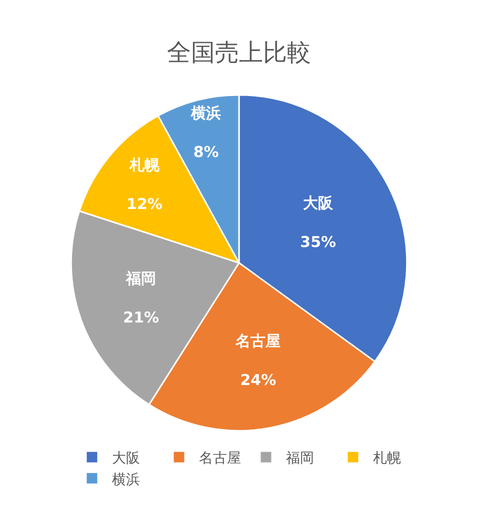 The width and height of the screenshot is (478, 513). Describe the element at coordinates (300, 458) in the screenshot. I see `legend-label: 福岡` at that location.